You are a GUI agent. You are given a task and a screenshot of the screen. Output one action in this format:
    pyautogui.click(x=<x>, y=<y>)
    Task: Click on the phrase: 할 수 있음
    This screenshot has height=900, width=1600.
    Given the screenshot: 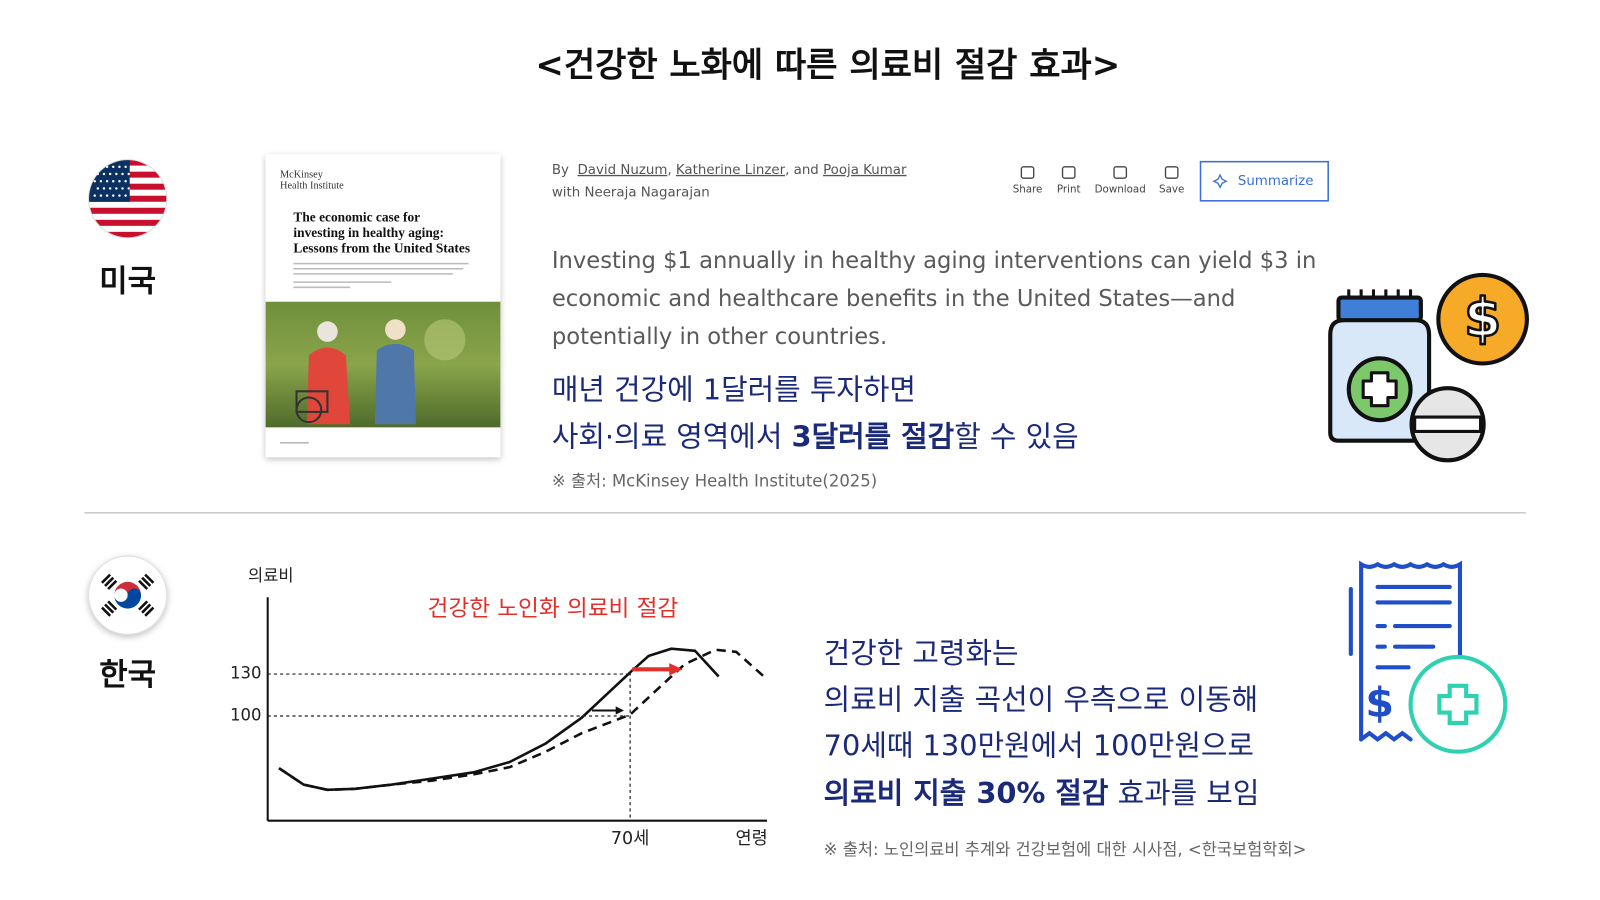 What is the action you would take?
    pyautogui.click(x=1016, y=437)
    